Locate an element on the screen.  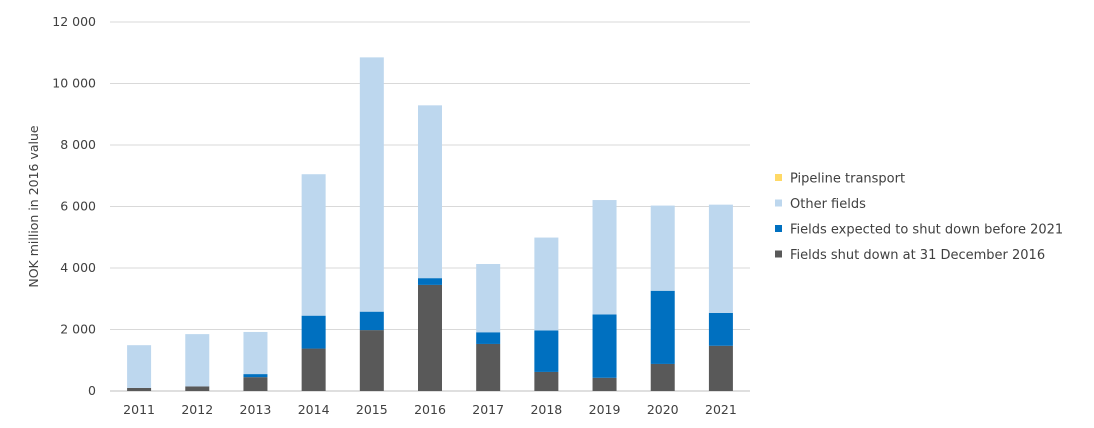
x-tick-label: 2013 is located at coordinates (256, 409).